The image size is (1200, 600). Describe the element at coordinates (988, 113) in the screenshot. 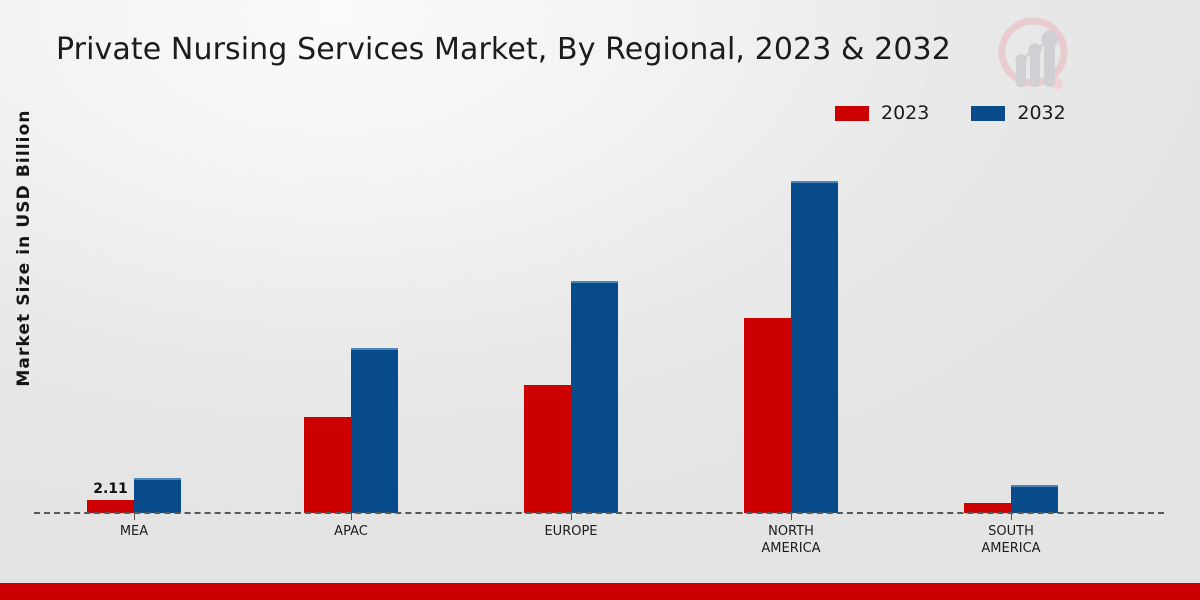

I see `legend-swatch-2032` at that location.